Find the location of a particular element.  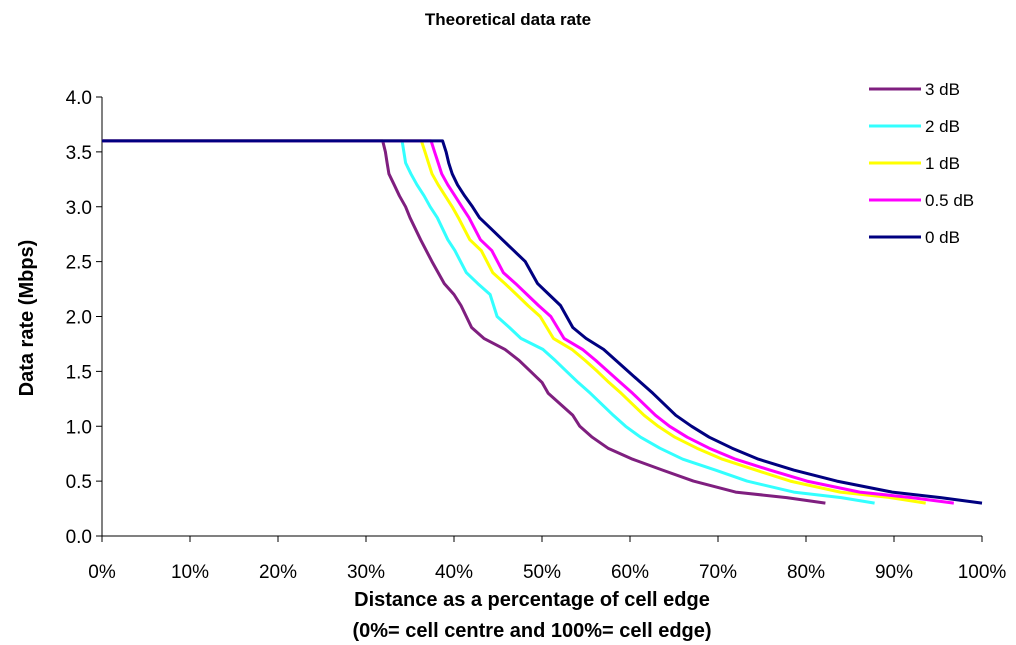

y-tick-label: 2.0 is located at coordinates (79, 318).